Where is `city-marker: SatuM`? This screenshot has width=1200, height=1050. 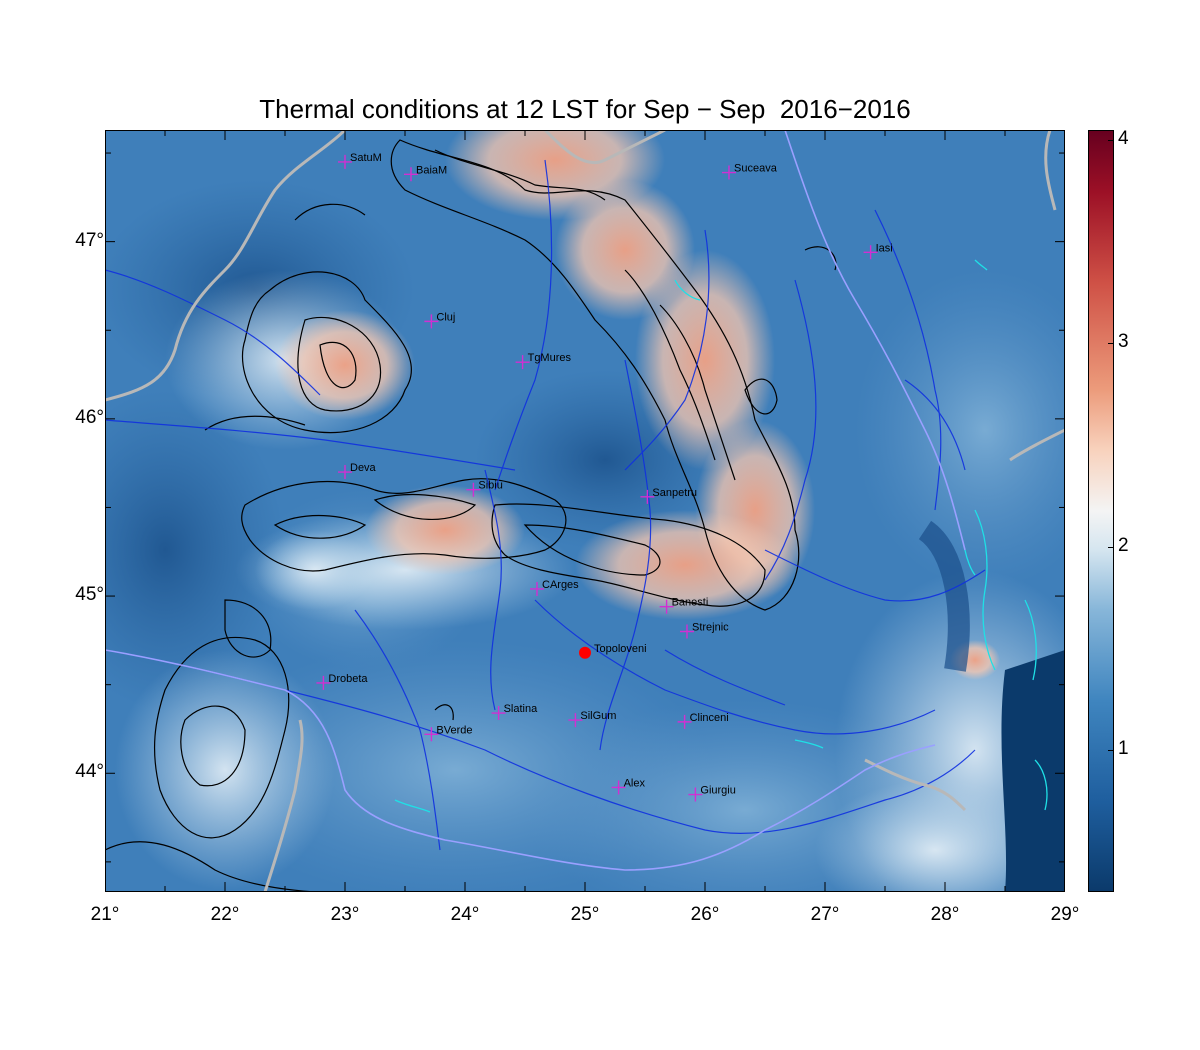
city-marker: SatuM is located at coordinates (360, 160).